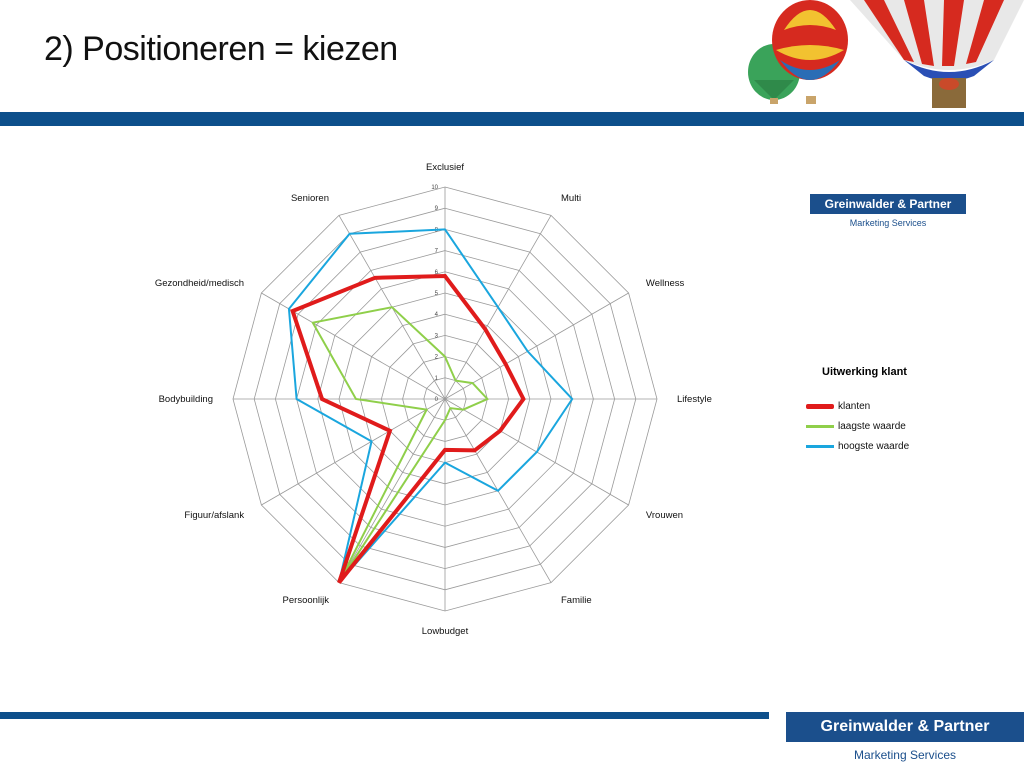  Describe the element at coordinates (437, 315) in the screenshot. I see `scale-tick-4: 4` at that location.